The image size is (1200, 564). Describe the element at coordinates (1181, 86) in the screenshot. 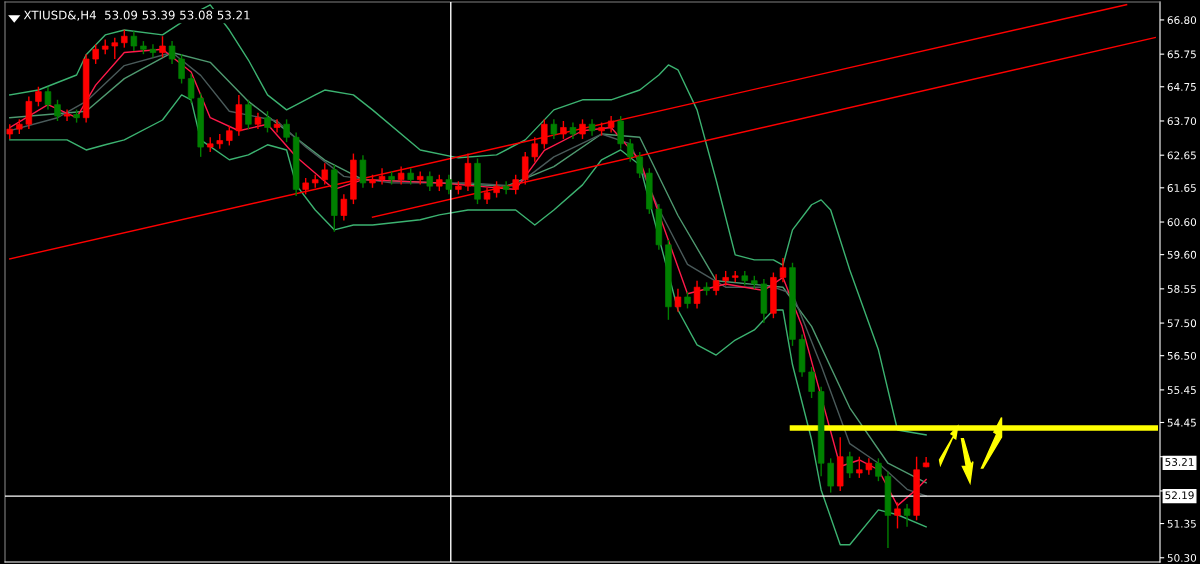

I see `y-tick-label: 64.75` at that location.